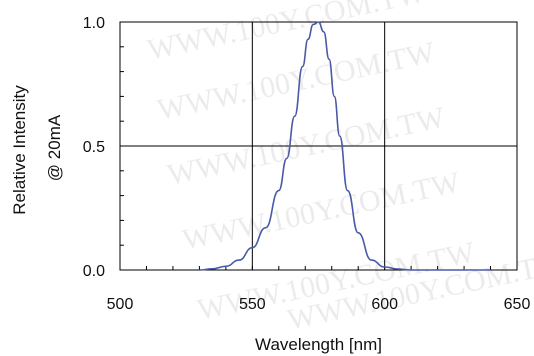 Image resolution: width=534 pixels, height=356 pixels. Describe the element at coordinates (94, 271) in the screenshot. I see `y-tick-label: 0.0` at that location.